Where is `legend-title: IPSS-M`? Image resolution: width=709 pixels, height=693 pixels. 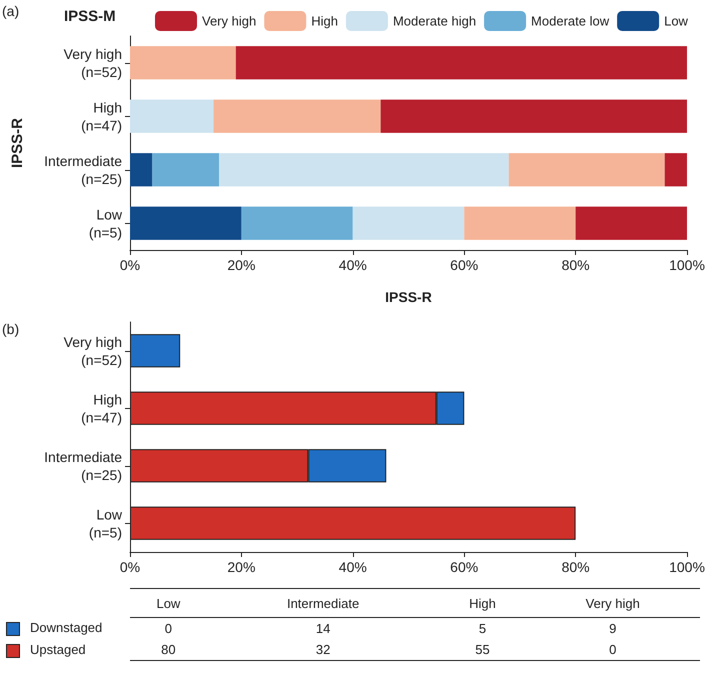 legend-title: IPSS-M is located at coordinates (90, 16).